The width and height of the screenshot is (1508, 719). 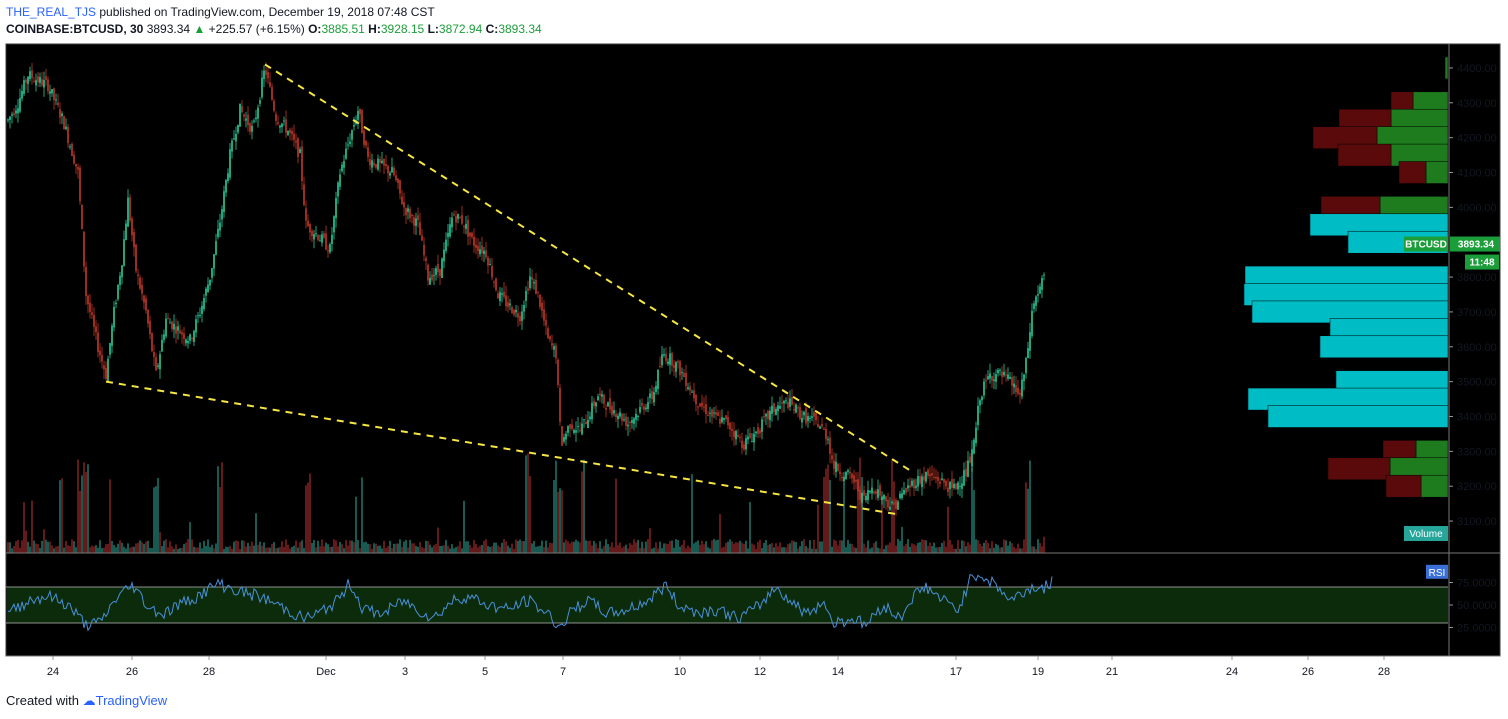 I want to click on author-link: THE_REAL_TJS, so click(x=51, y=12).